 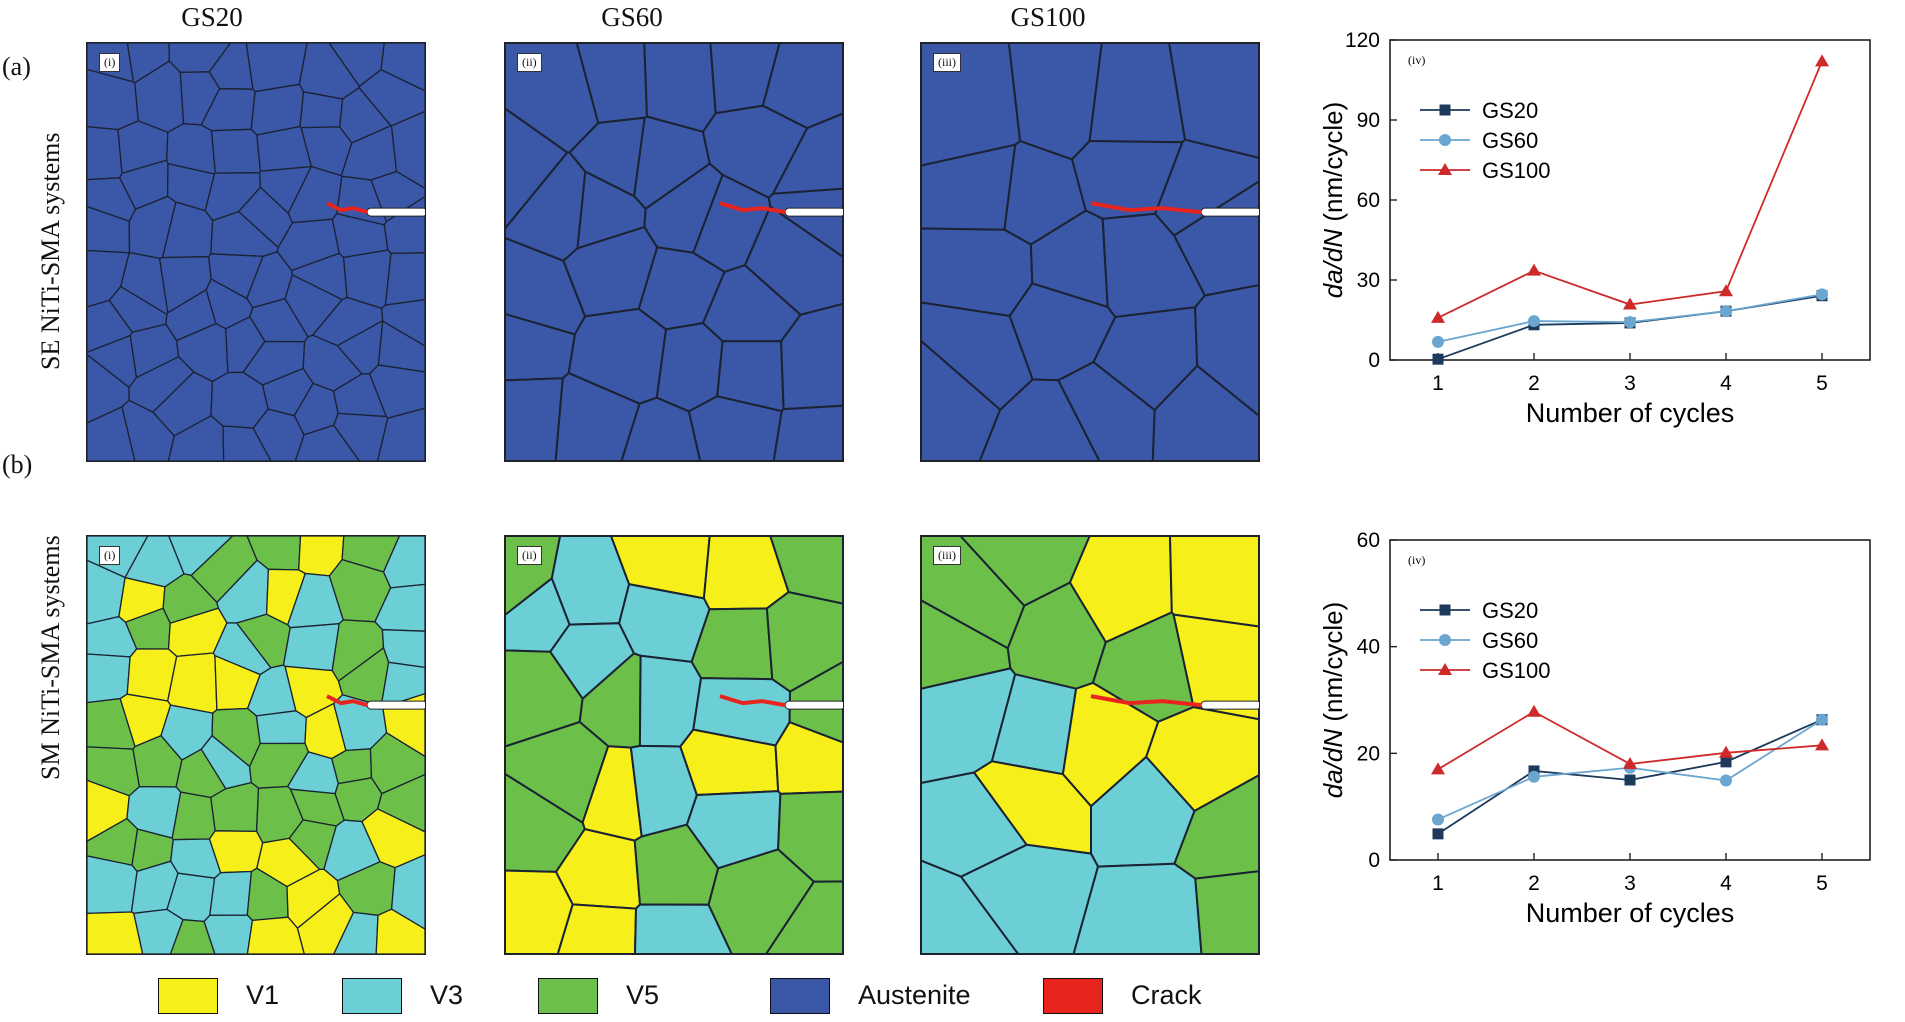 What do you see at coordinates (674, 745) in the screenshot?
I see `micro-sm-gs60: (ii)` at bounding box center [674, 745].